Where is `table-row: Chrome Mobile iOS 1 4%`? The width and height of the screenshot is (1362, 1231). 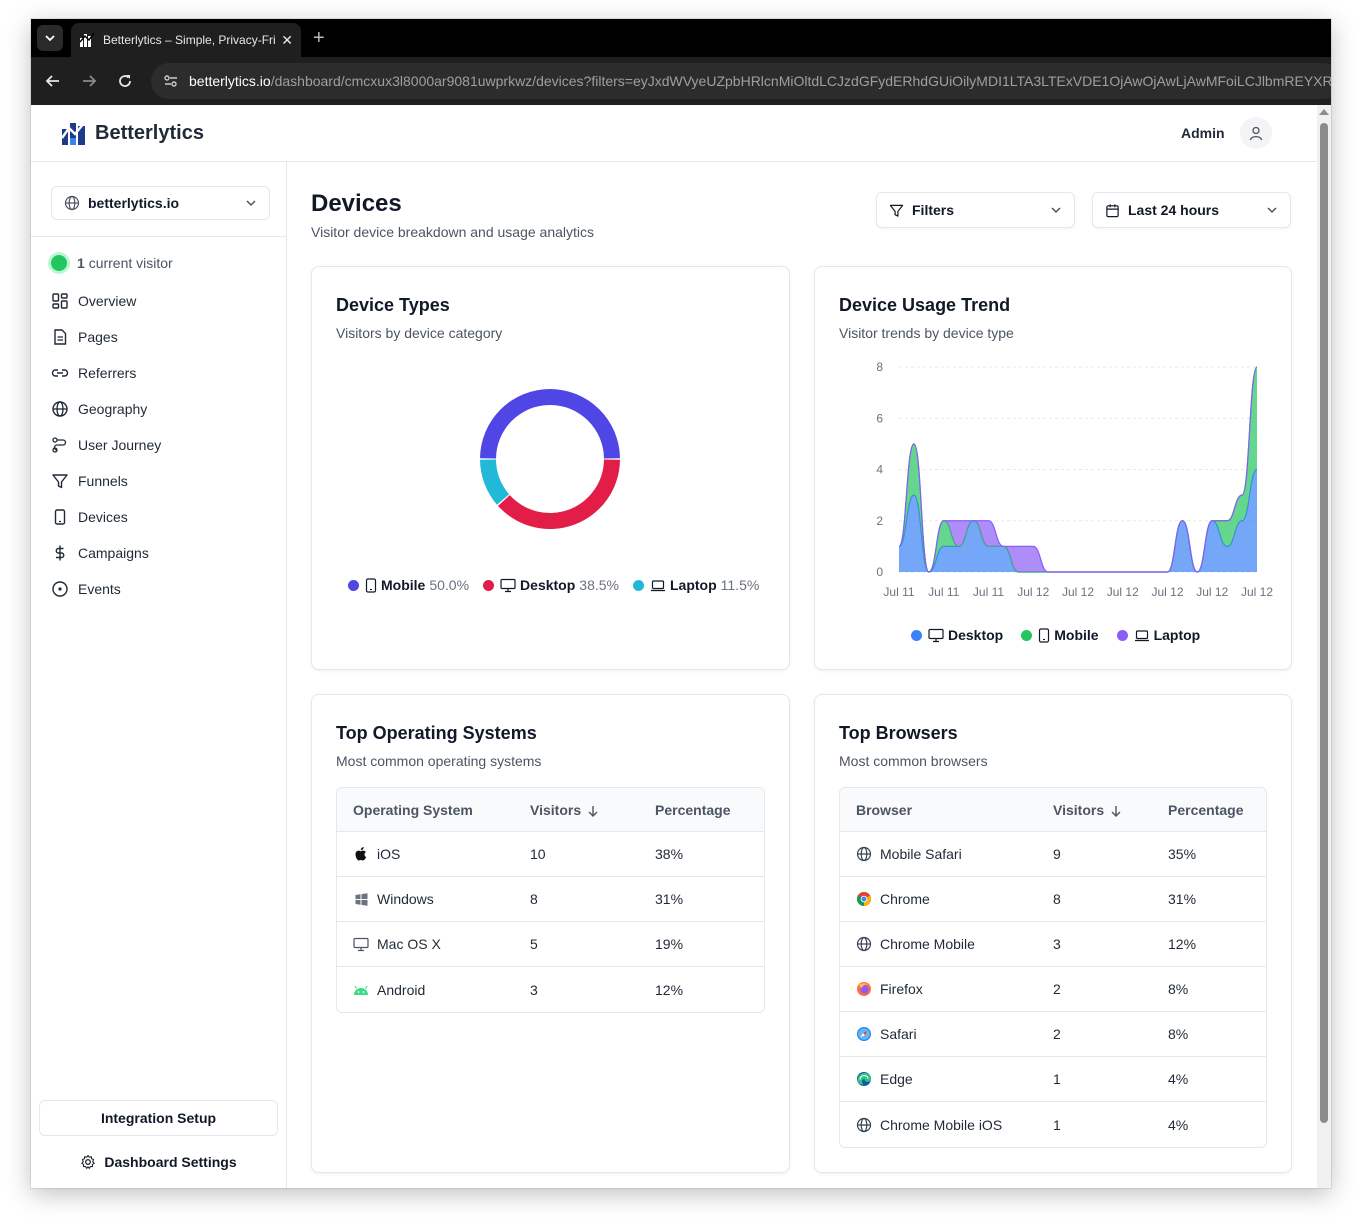
table-row: Chrome Mobile iOS 1 4% is located at coordinates (1053, 1124).